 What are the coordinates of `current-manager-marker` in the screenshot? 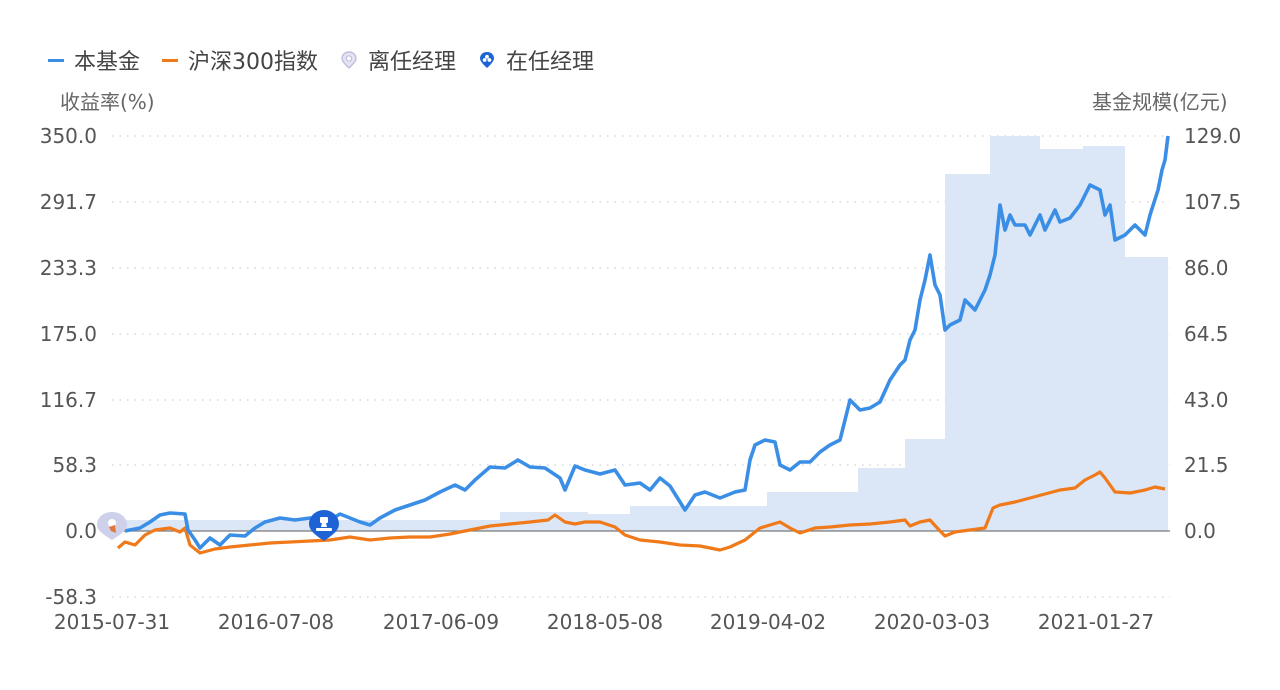 It's located at (324, 525).